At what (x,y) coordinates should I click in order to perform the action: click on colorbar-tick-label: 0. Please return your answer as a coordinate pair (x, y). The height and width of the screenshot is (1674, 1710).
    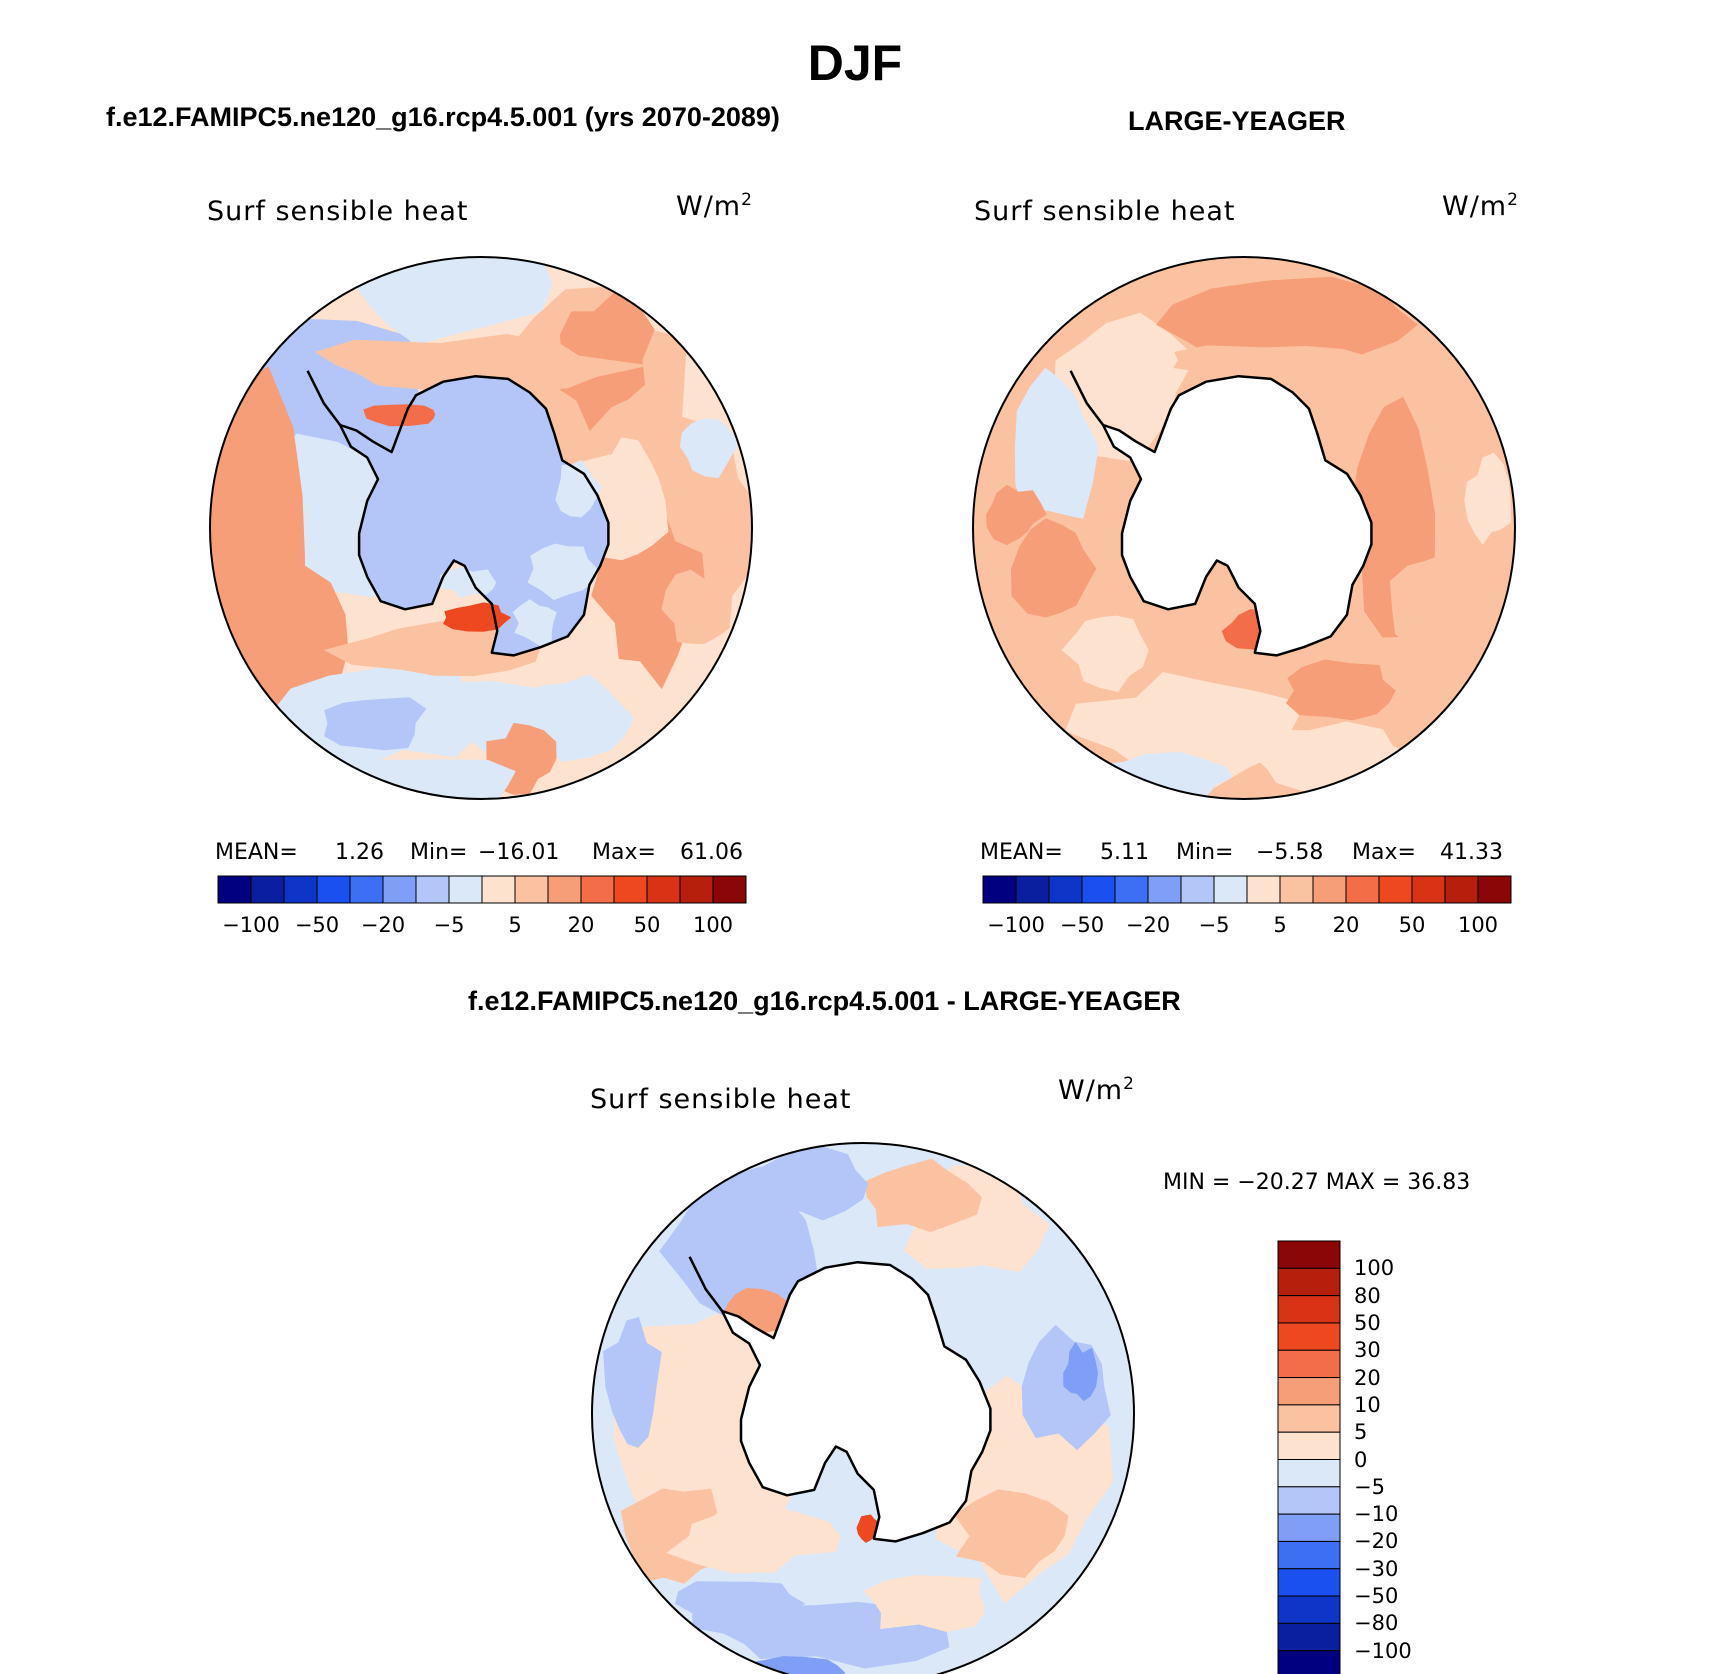
    Looking at the image, I should click on (1361, 1459).